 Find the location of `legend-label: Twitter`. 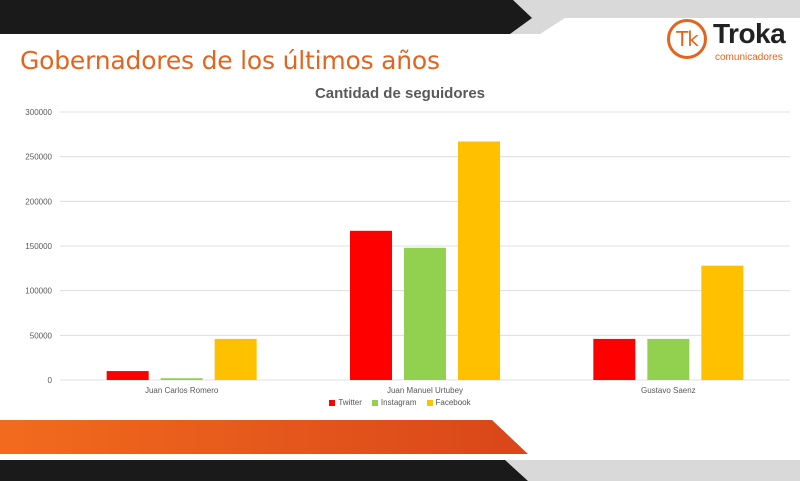

legend-label: Twitter is located at coordinates (350, 402).